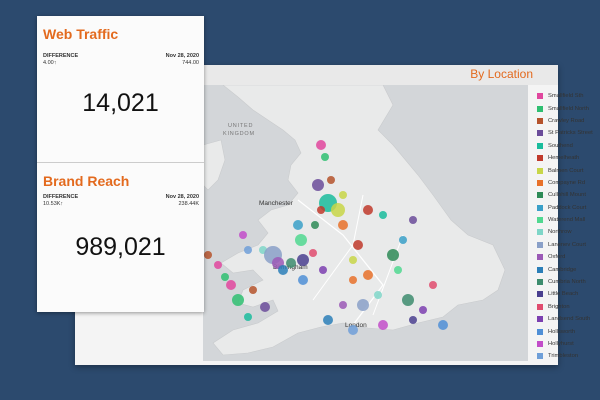 Image resolution: width=600 pixels, height=400 pixels. I want to click on legend-label: Waterend Mall, so click(567, 220).